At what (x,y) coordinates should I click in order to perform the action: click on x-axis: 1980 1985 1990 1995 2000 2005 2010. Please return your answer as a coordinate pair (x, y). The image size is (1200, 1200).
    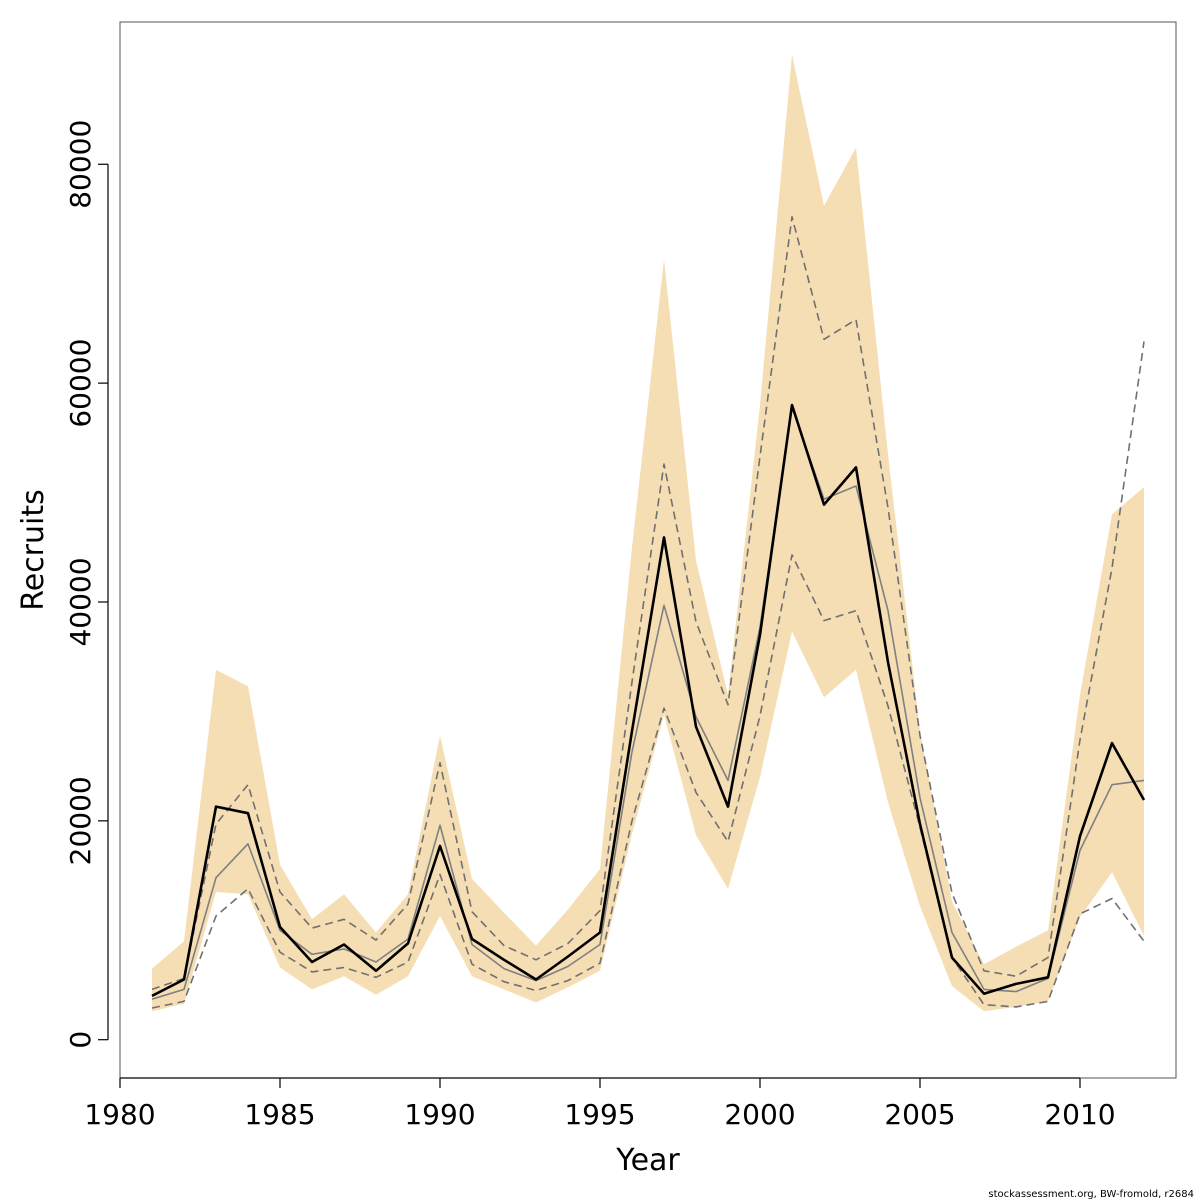
    Looking at the image, I should click on (600, 1104).